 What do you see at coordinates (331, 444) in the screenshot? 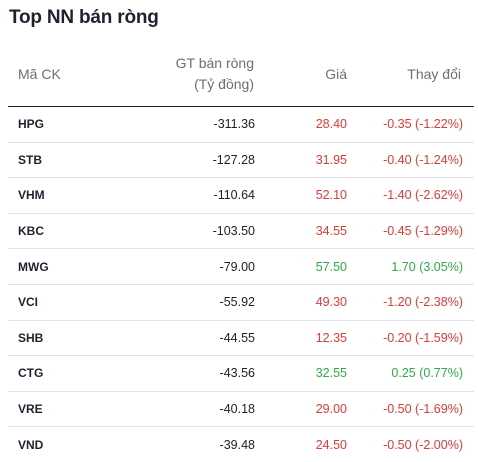
I see `price: 24.50` at bounding box center [331, 444].